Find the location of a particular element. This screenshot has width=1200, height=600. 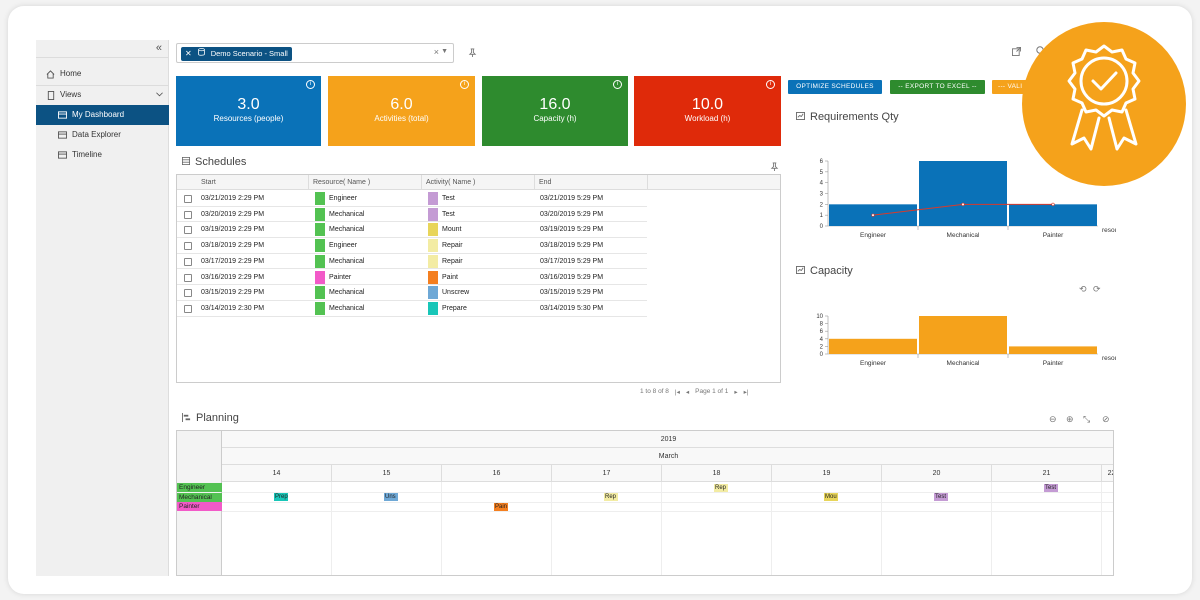

cell-activity: Paint is located at coordinates (450, 277).